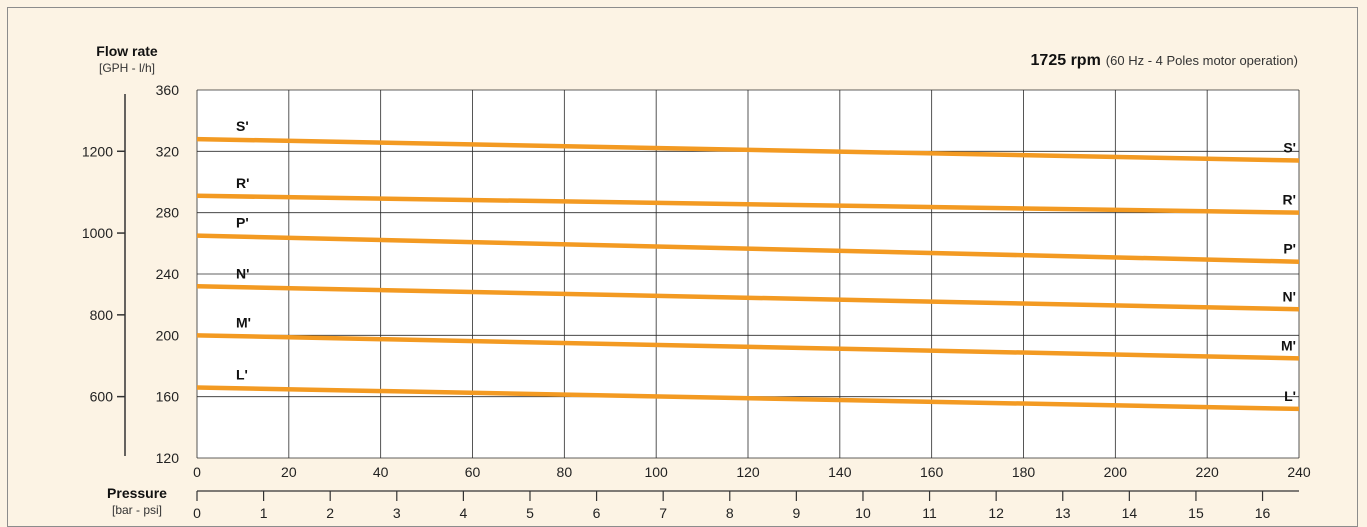 The image size is (1367, 527). What do you see at coordinates (1290, 396) in the screenshot?
I see `series-label-right: L'` at bounding box center [1290, 396].